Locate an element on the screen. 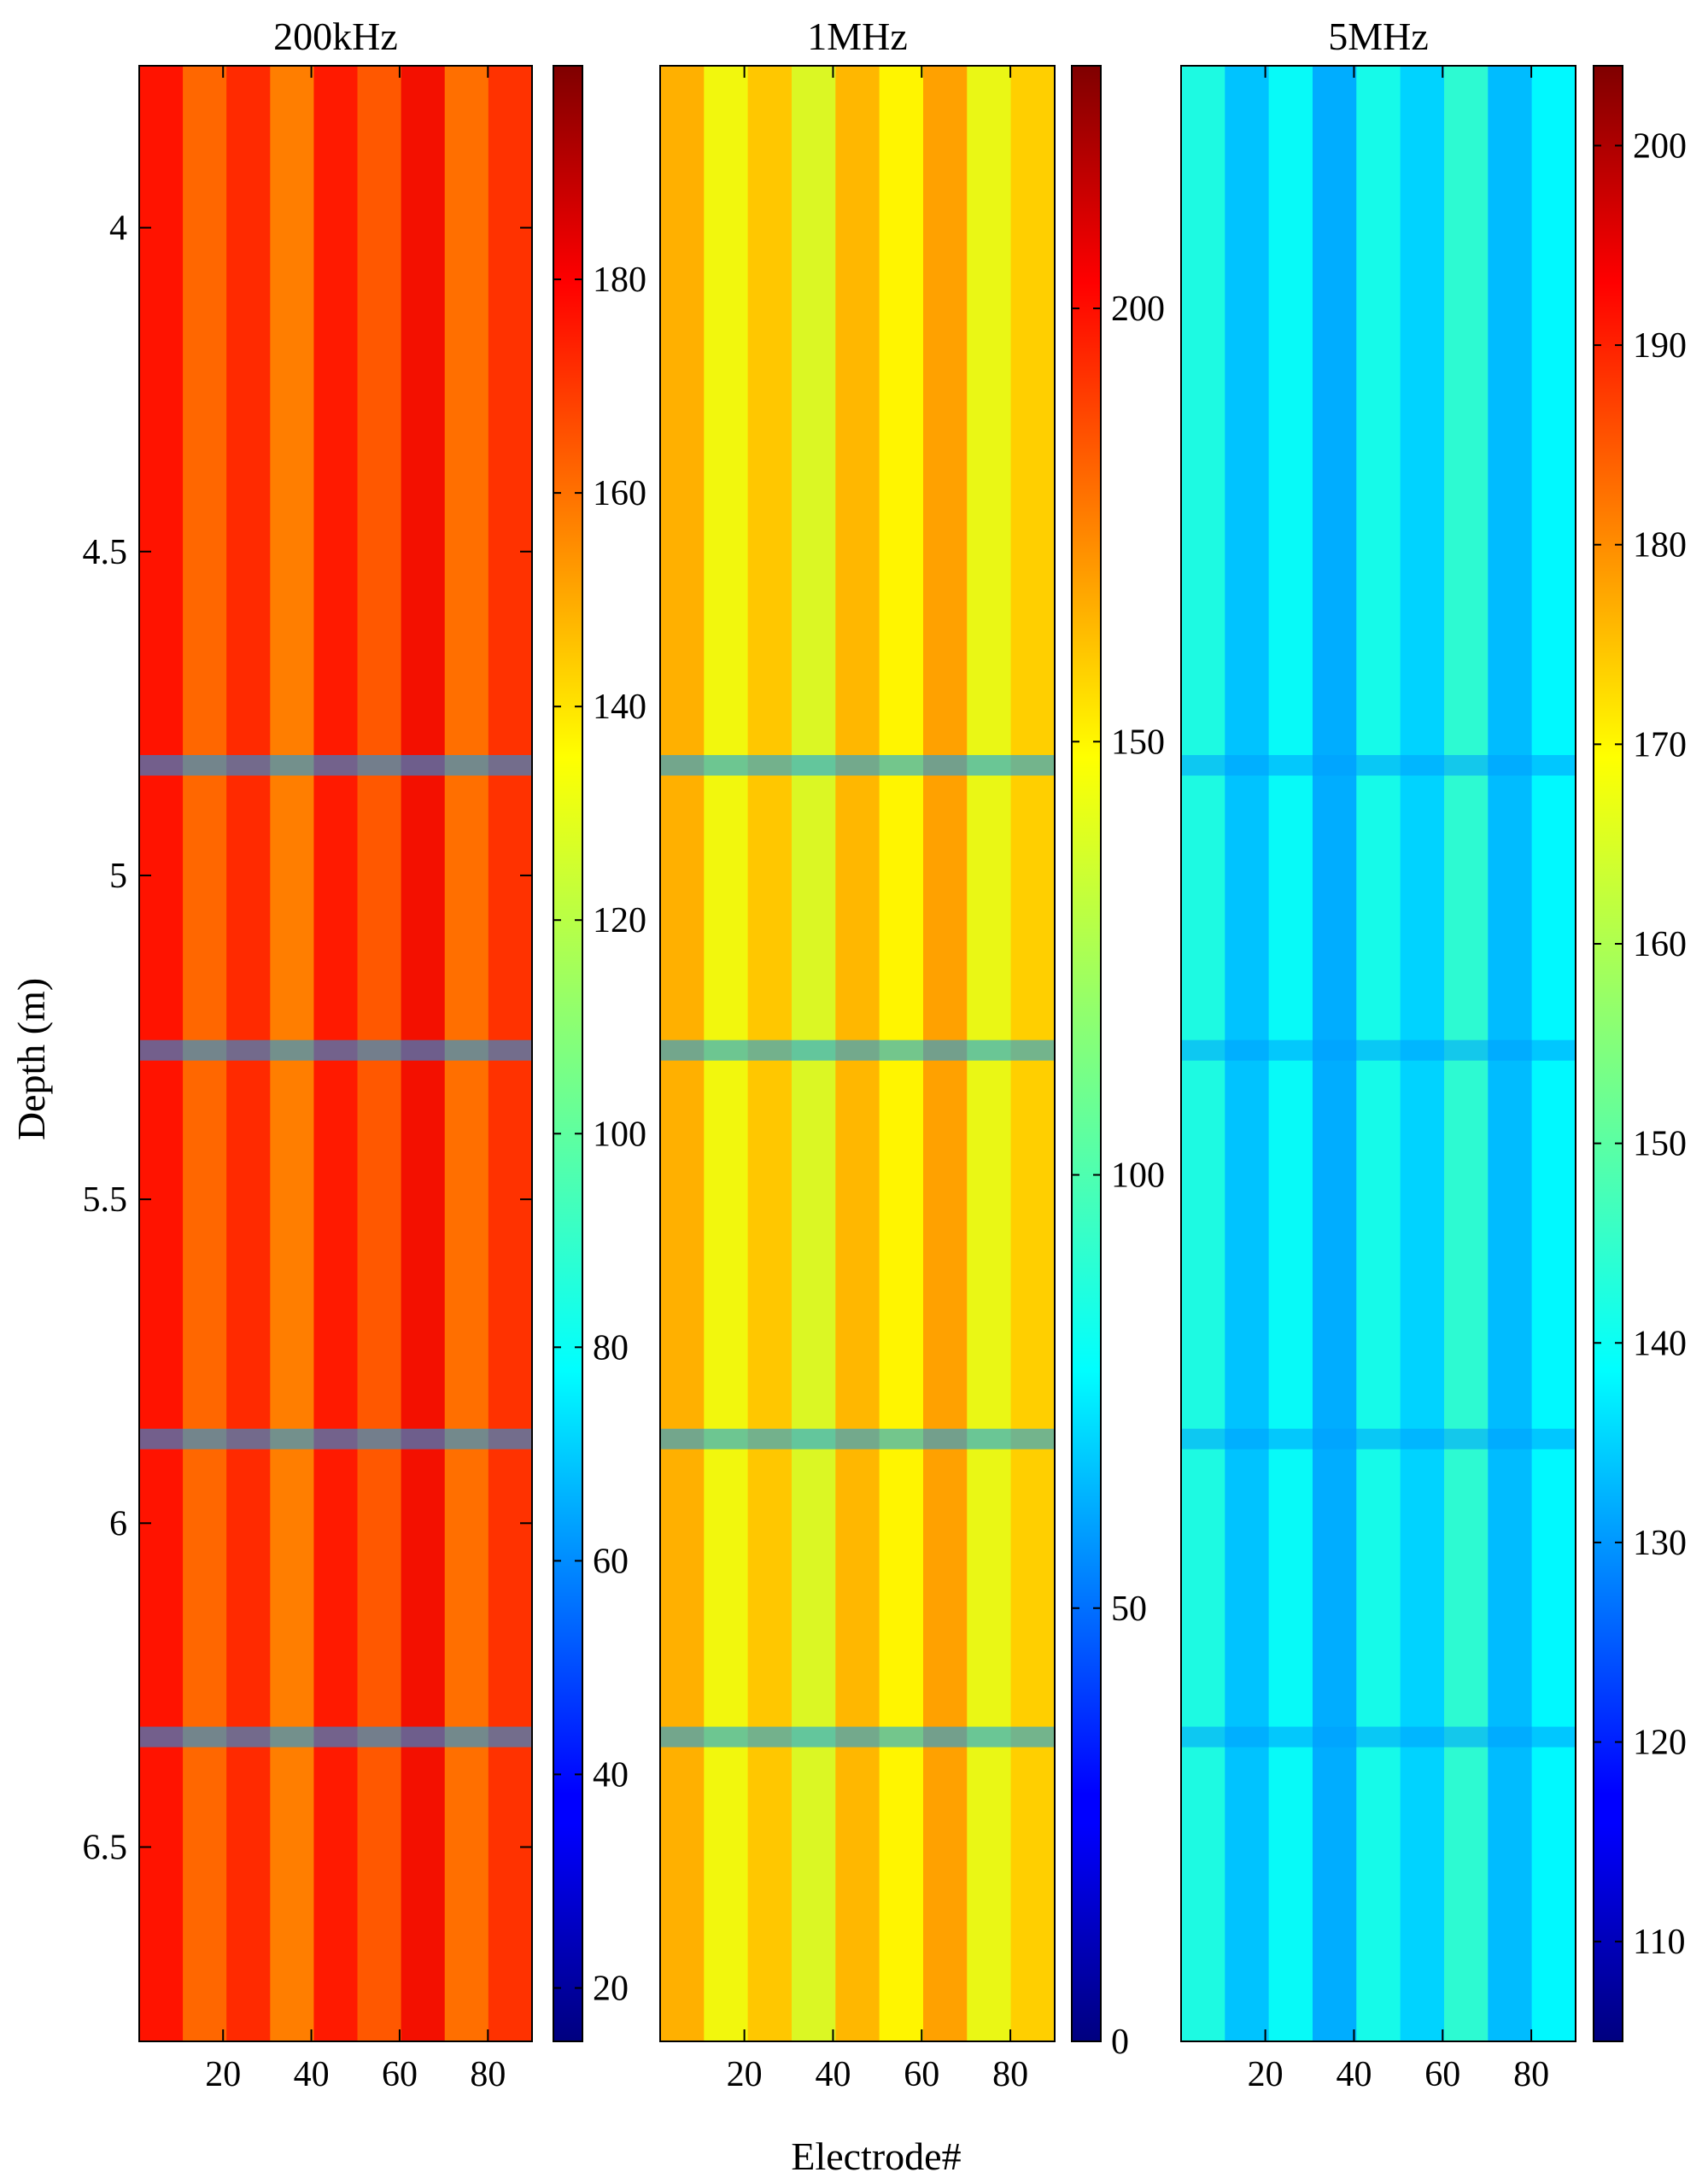 The width and height of the screenshot is (1708, 2184). y-tick-label: 5.5 is located at coordinates (105, 1200).